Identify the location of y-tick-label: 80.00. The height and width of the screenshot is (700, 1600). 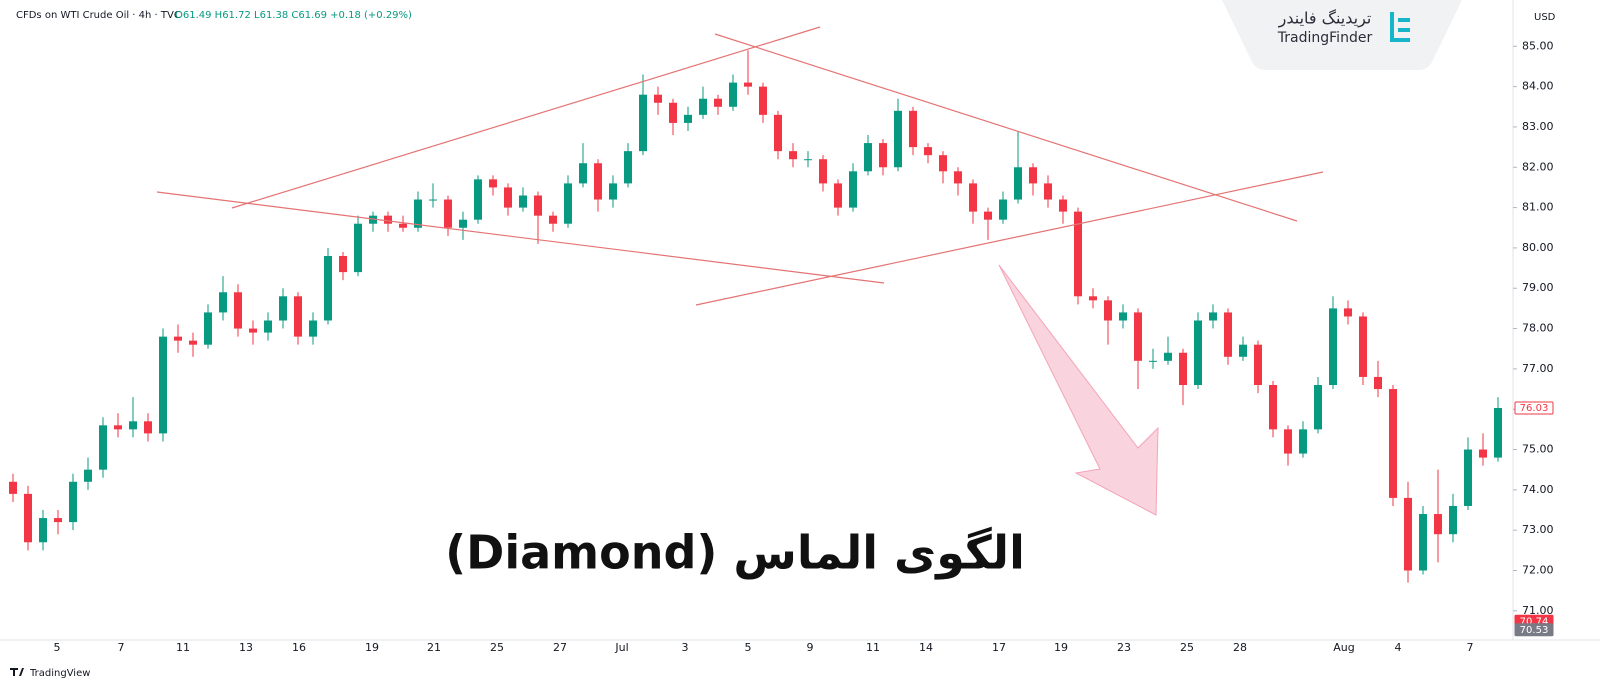
(1538, 247).